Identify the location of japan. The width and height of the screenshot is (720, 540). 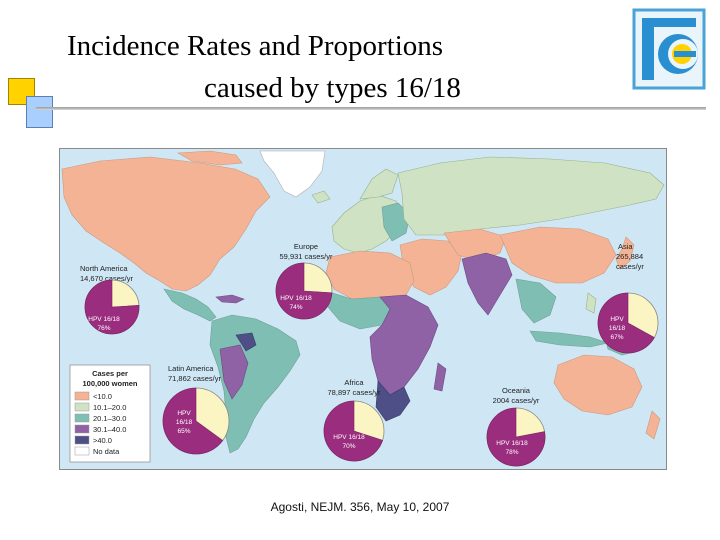
(625, 253).